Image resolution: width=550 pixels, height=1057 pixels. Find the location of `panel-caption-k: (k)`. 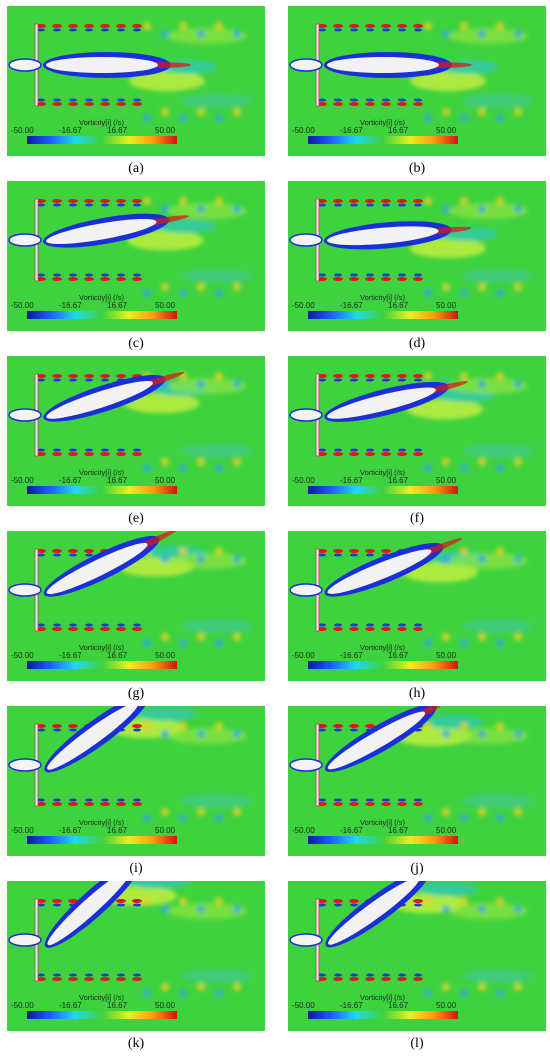

panel-caption-k: (k) is located at coordinates (136, 1043).